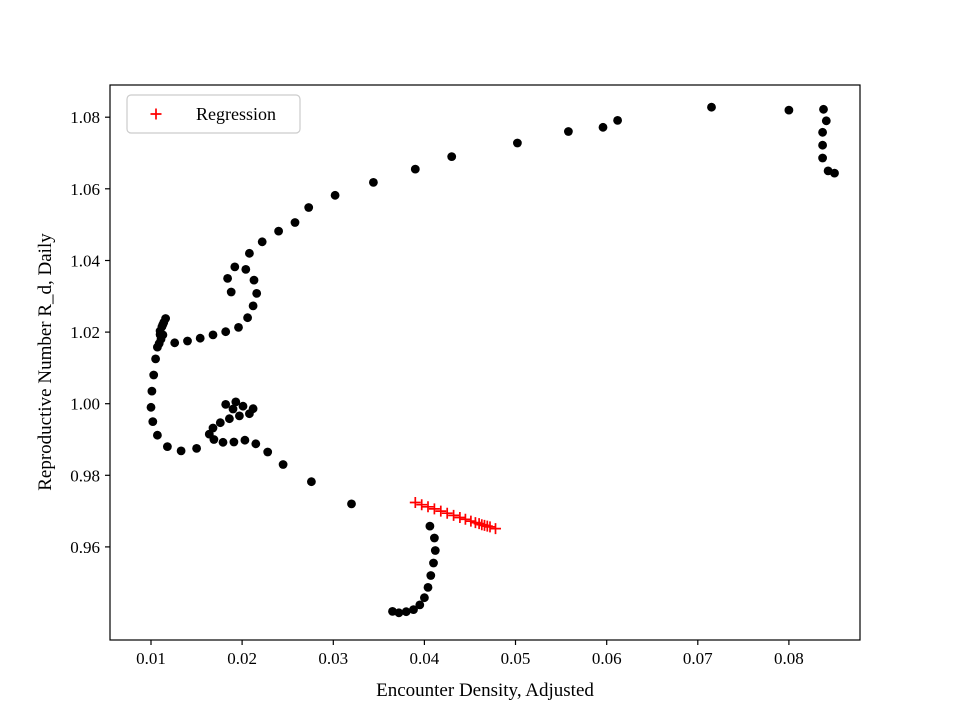 Image resolution: width=960 pixels, height=720 pixels. I want to click on x-tick-label: 0.02, so click(242, 658).